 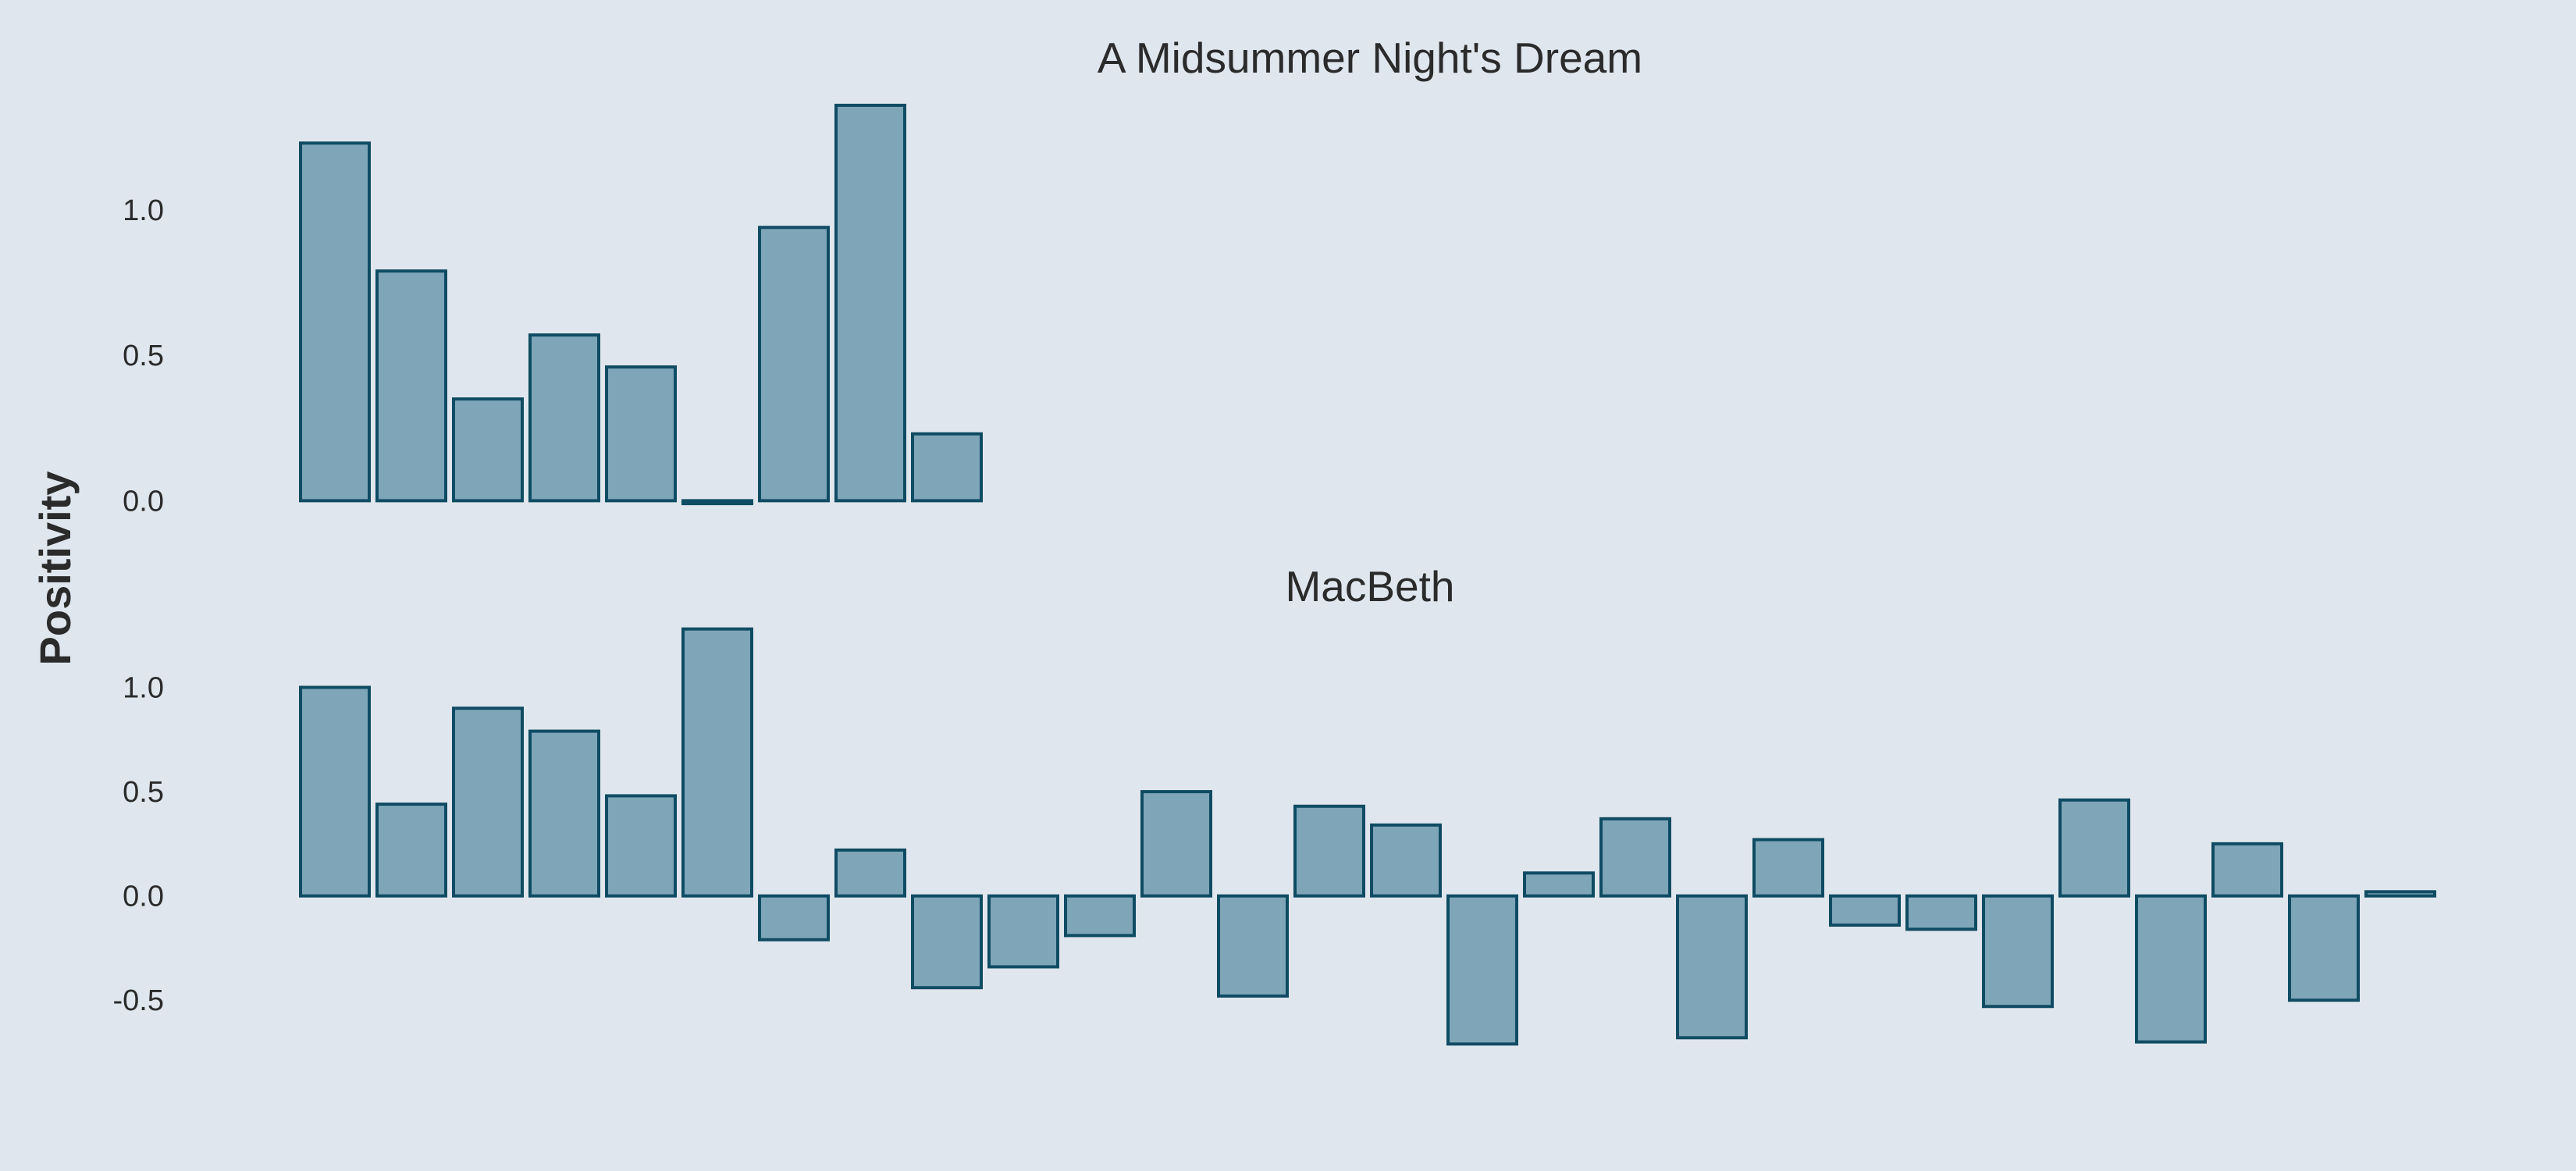 I want to click on y-axis-label: Positivity, so click(x=55, y=569).